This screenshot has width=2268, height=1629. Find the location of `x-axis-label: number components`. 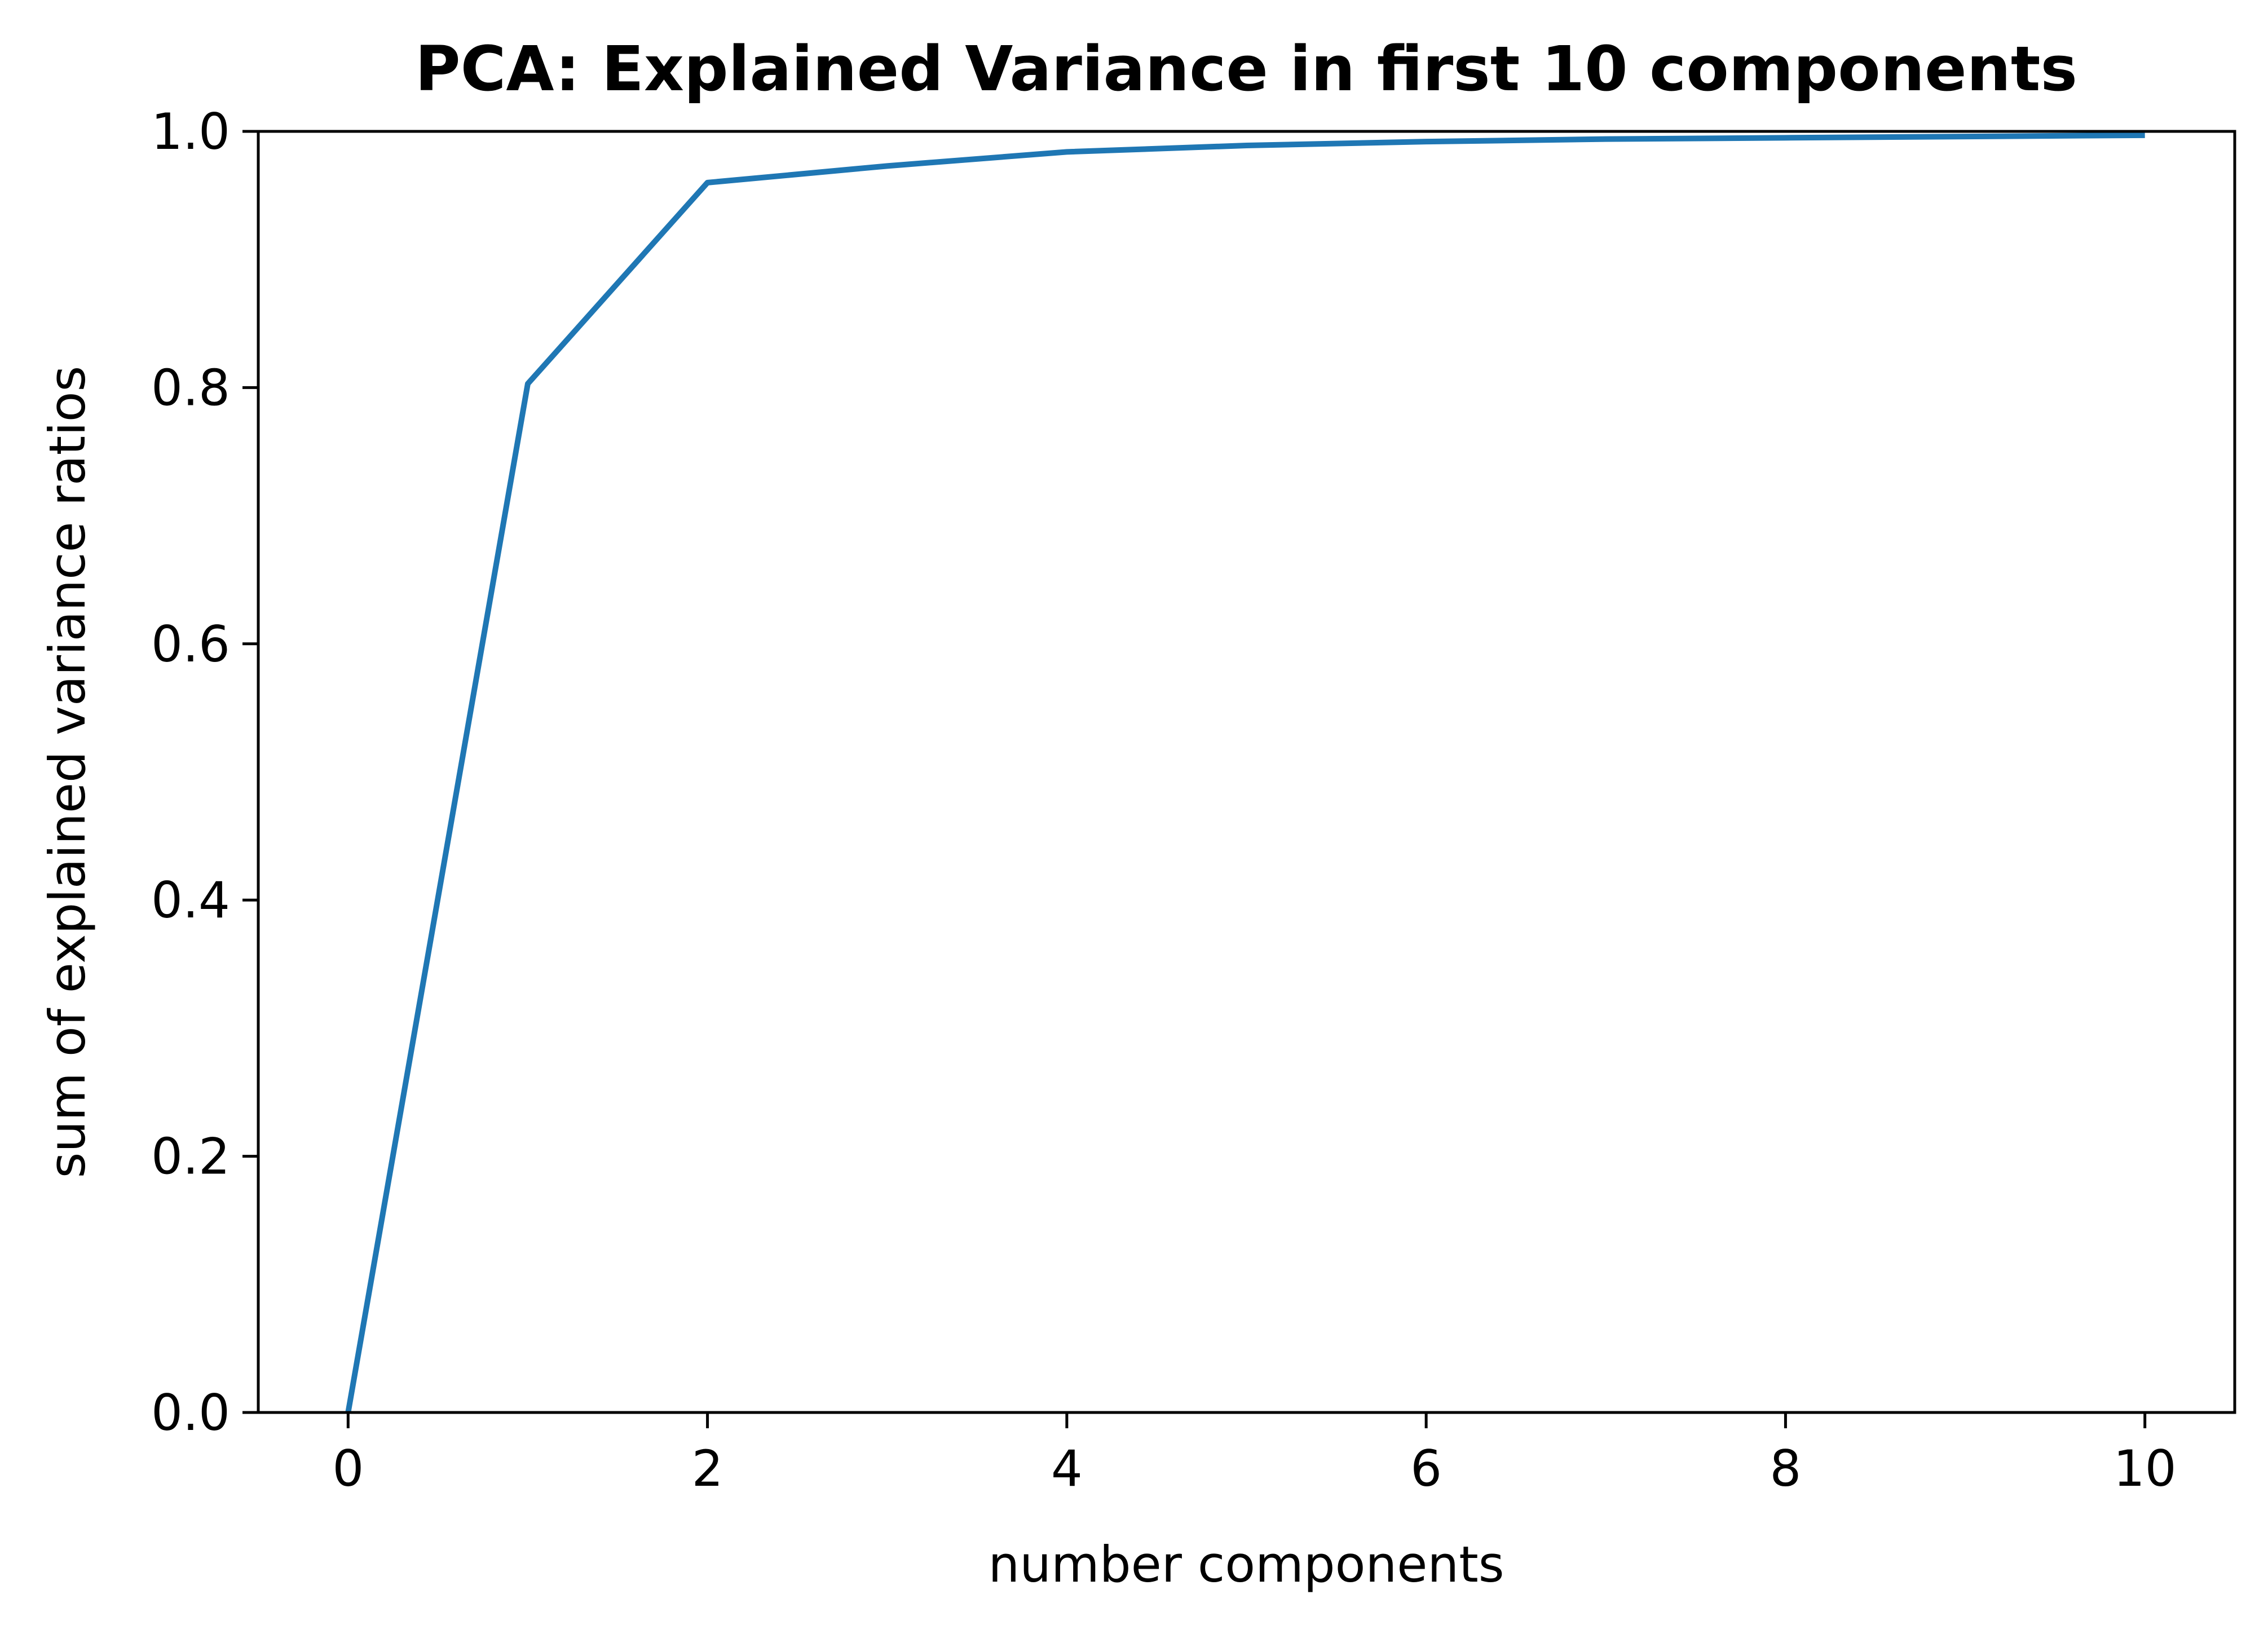

x-axis-label: number components is located at coordinates (1246, 1564).